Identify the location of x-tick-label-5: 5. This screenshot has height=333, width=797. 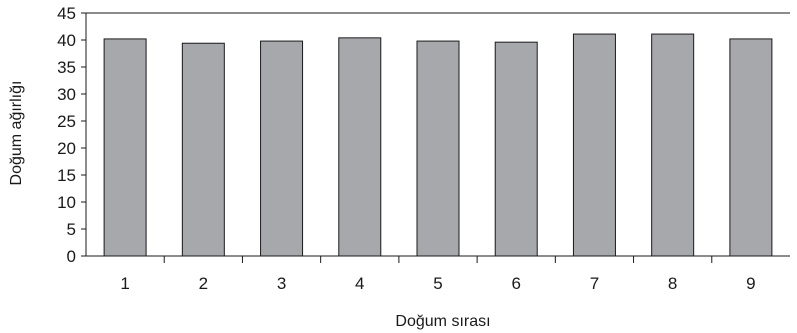
(437, 283).